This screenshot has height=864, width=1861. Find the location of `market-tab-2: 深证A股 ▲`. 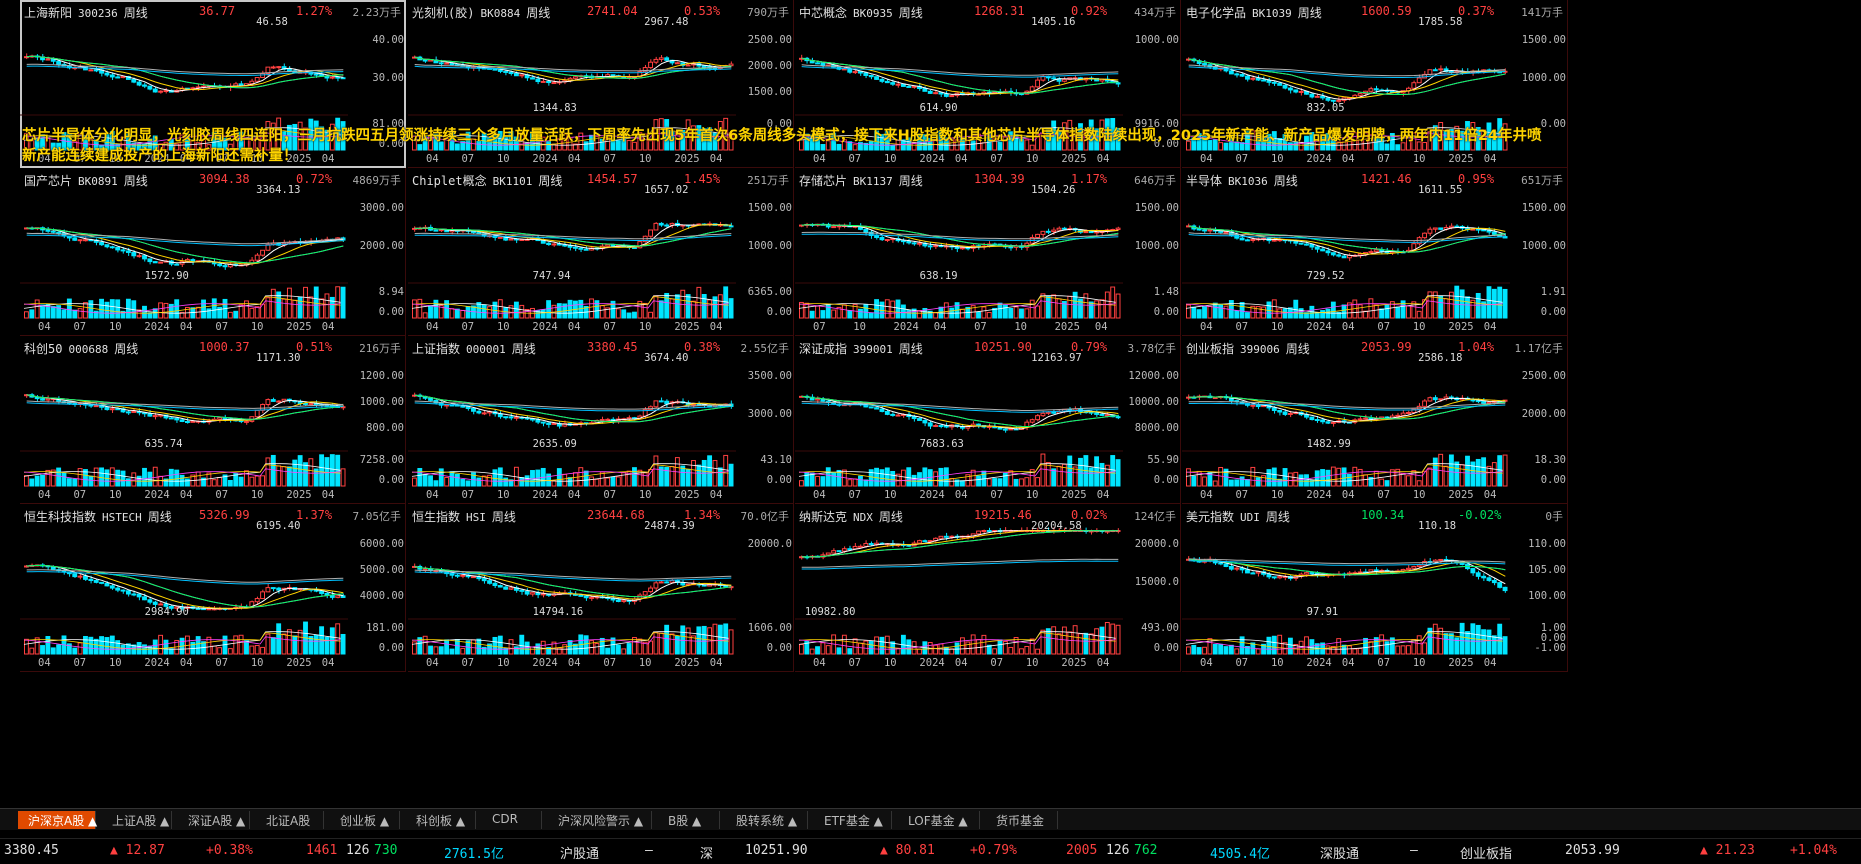

market-tab-2: 深证A股 ▲ is located at coordinates (214, 820).